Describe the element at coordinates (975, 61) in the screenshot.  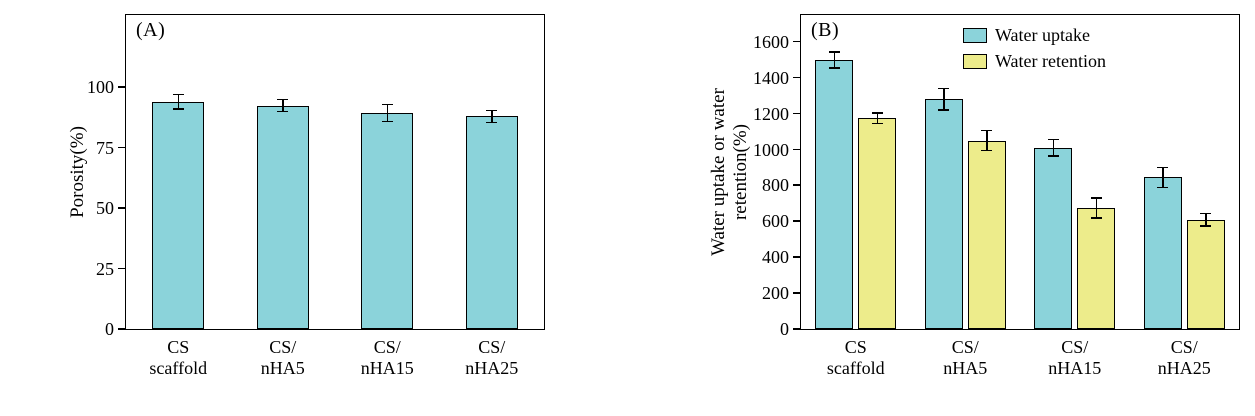
I see `legend-swatch-water-retention` at that location.